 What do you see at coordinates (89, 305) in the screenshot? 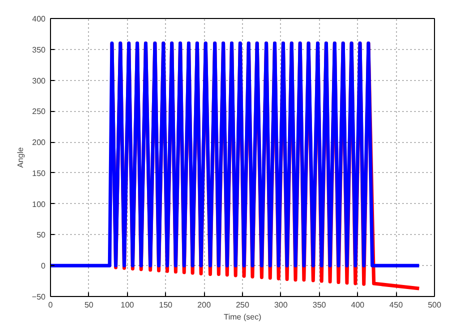
I see `x-tick-label: 50` at bounding box center [89, 305].